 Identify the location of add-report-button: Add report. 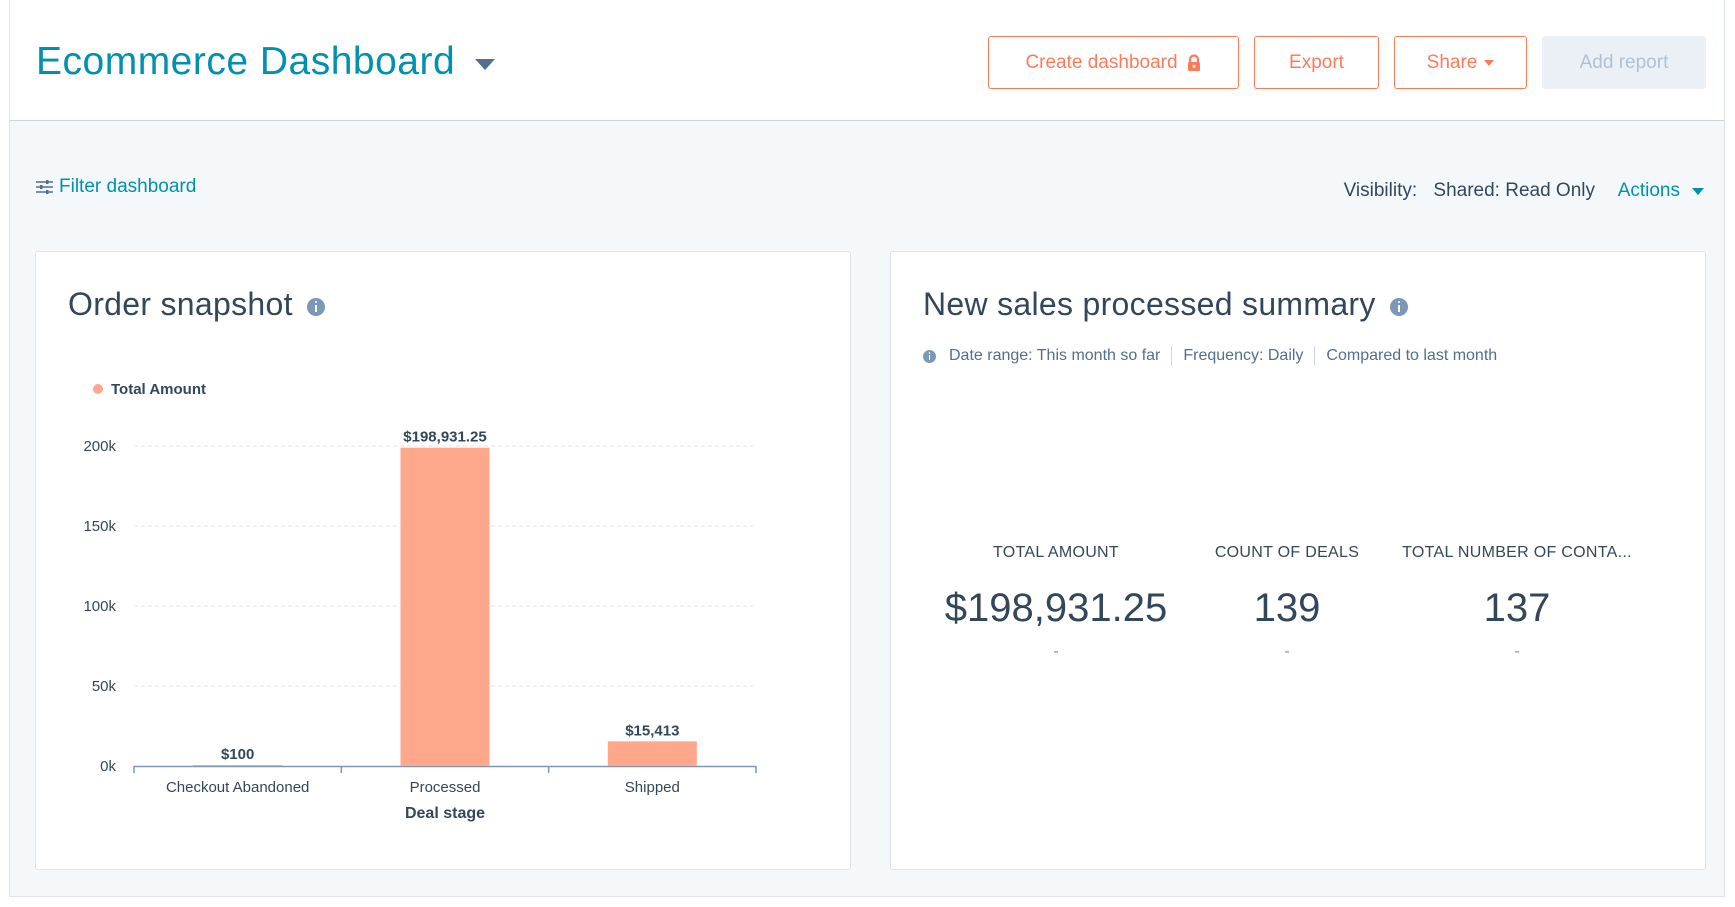
(1624, 62).